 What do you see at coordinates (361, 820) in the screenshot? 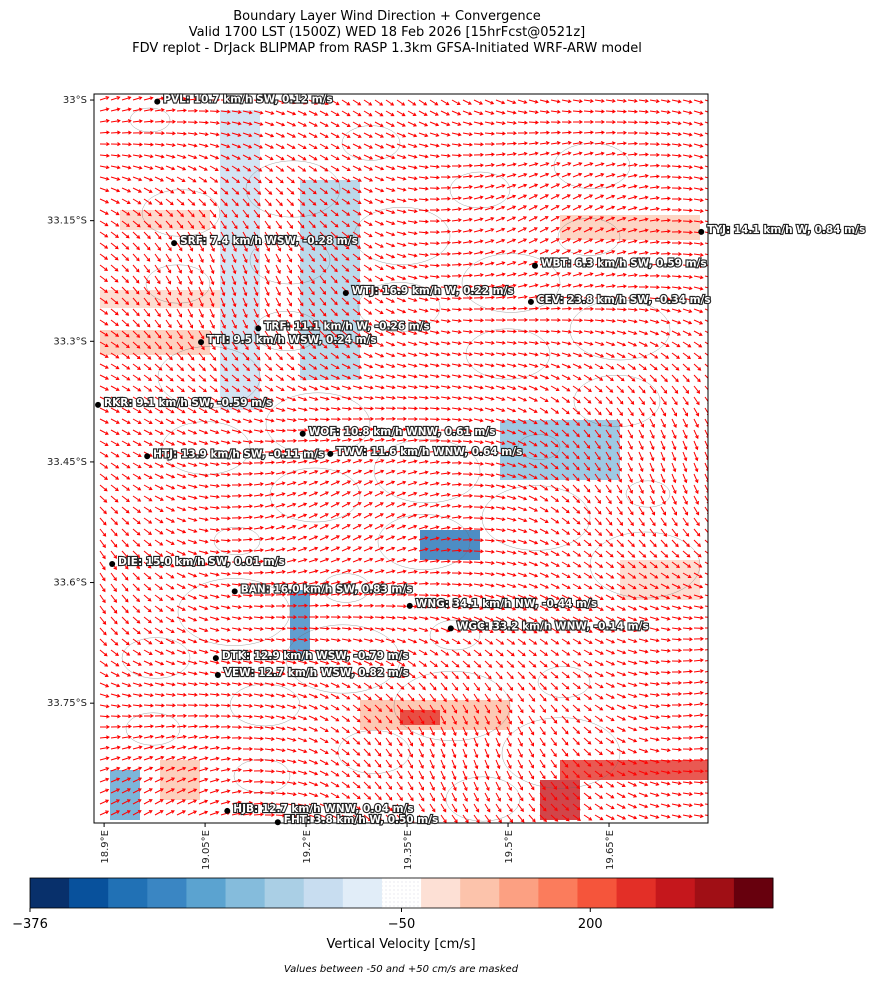
I see `station-label: FHT: 3.8 km/h W, 0.50 m/s` at bounding box center [361, 820].